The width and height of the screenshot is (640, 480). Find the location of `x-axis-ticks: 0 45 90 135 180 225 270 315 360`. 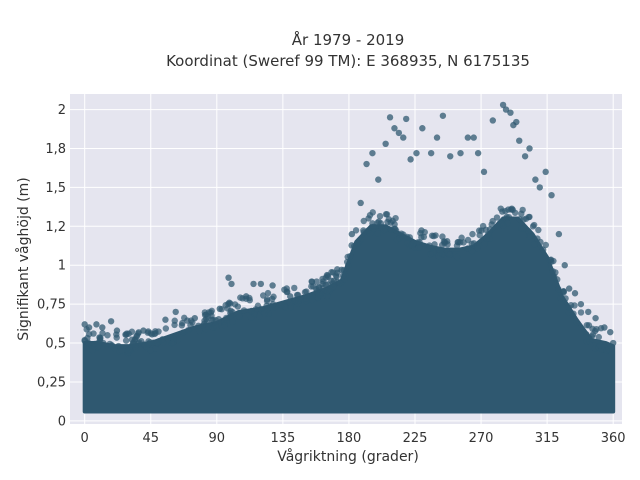

x-axis-ticks: 0 45 90 135 180 225 270 315 360 is located at coordinates (353, 438).